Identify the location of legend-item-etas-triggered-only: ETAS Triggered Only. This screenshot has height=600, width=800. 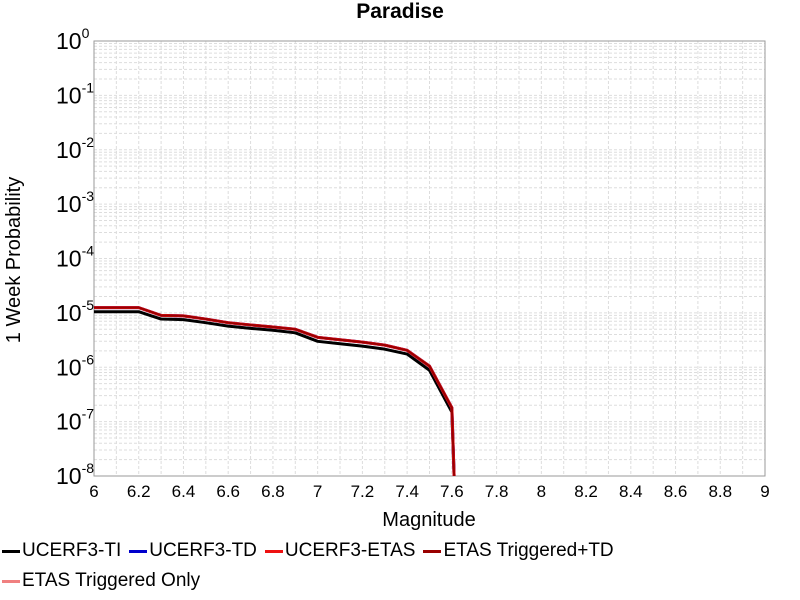
(100, 581).